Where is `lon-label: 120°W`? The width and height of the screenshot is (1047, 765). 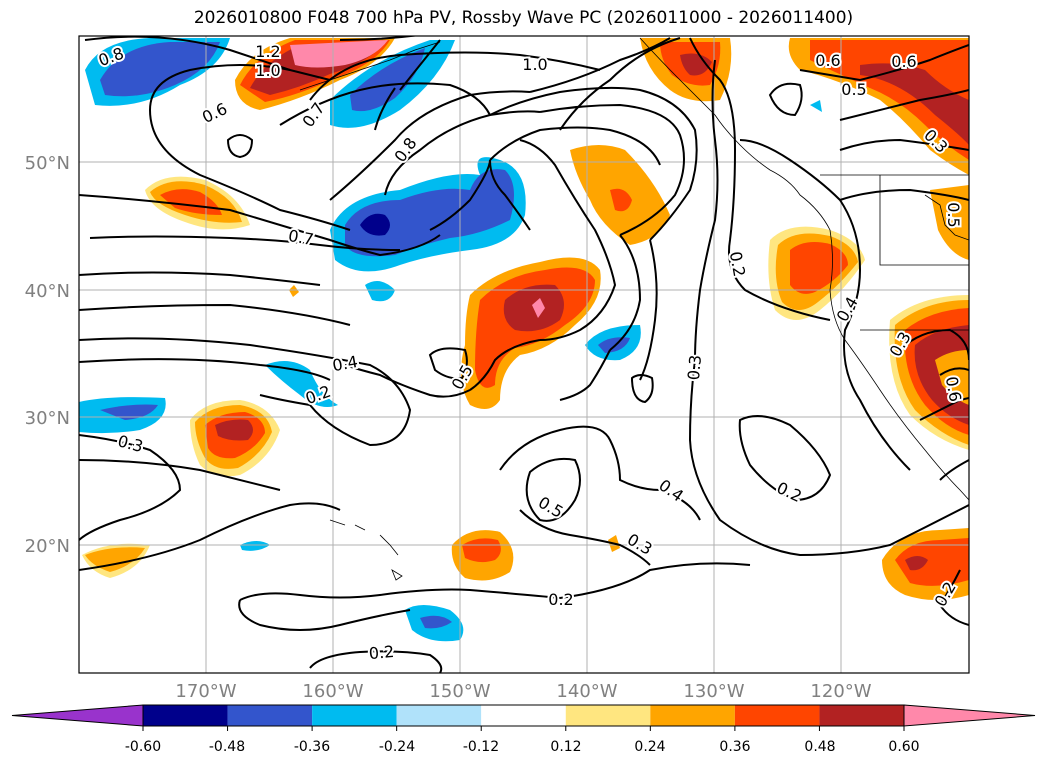
lon-label: 120°W is located at coordinates (840, 691).